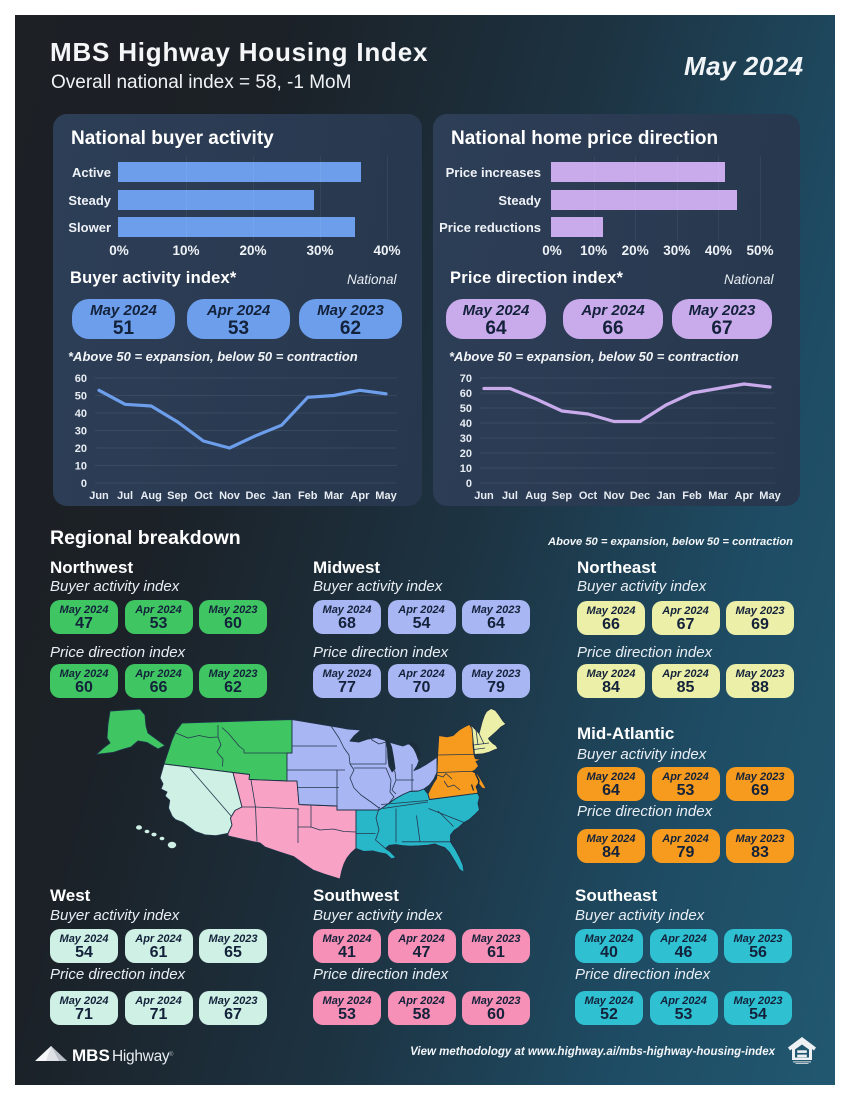  What do you see at coordinates (141, 1056) in the screenshot?
I see `svg-text: Highway` at bounding box center [141, 1056].